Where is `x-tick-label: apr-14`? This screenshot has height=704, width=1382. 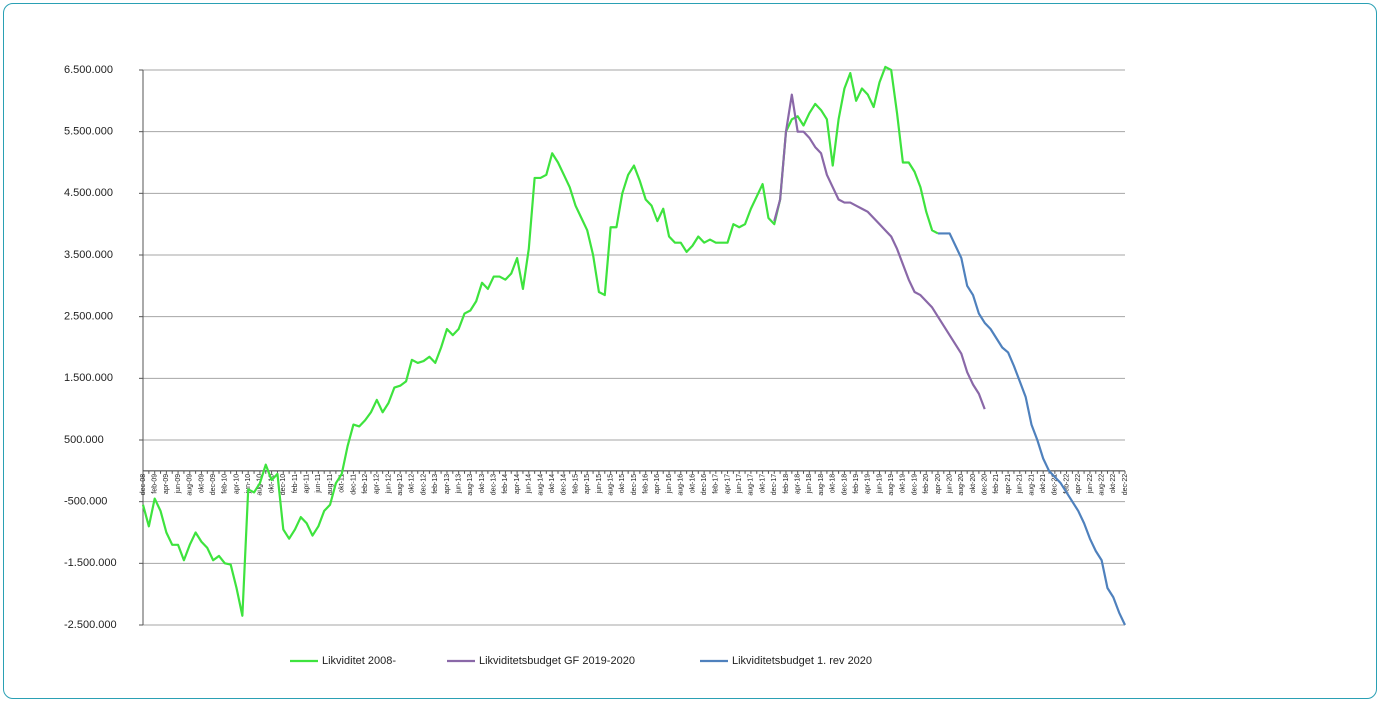 x-tick-label: apr-14 is located at coordinates (517, 484).